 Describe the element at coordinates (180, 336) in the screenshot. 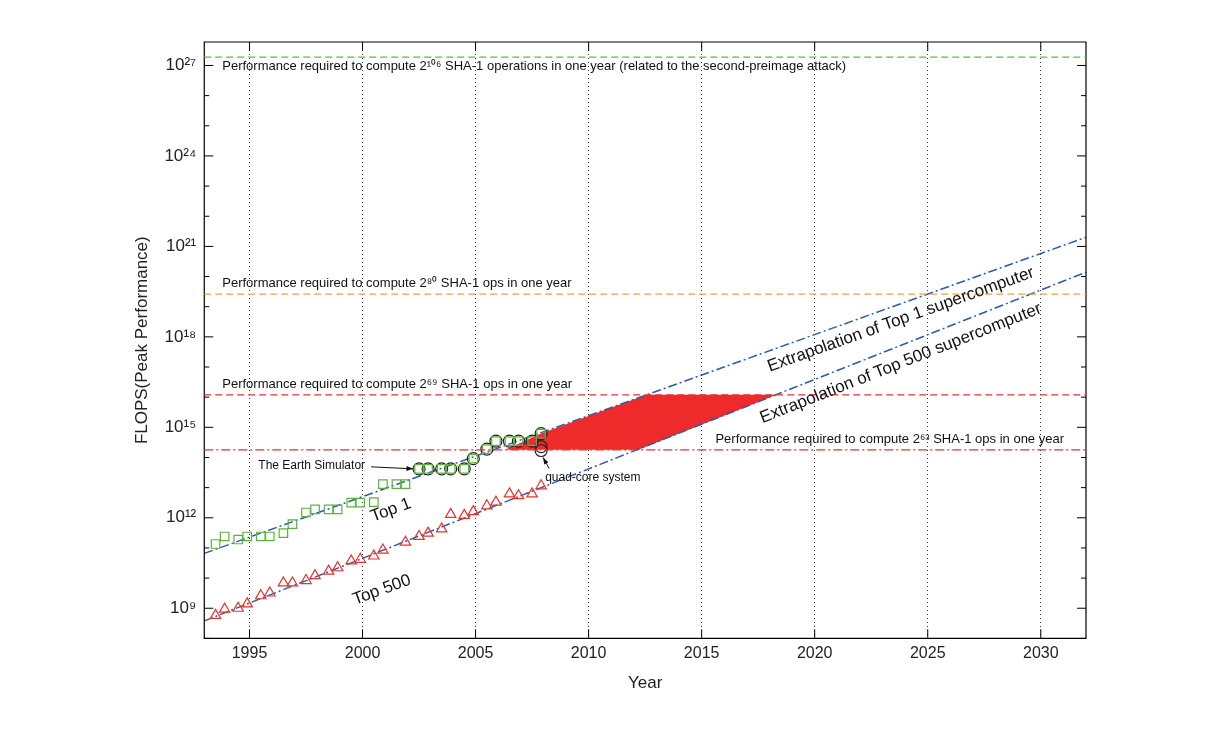

I see `y-tick-label: 10¹⁸` at that location.